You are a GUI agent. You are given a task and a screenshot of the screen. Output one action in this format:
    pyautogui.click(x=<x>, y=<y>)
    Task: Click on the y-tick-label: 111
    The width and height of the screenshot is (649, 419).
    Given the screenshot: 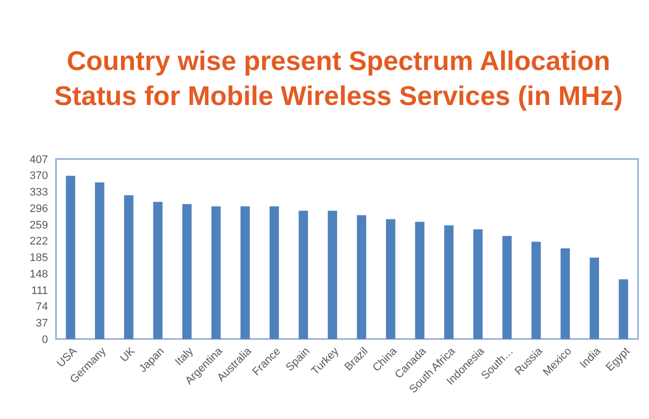 What is the action you would take?
    pyautogui.click(x=39, y=290)
    